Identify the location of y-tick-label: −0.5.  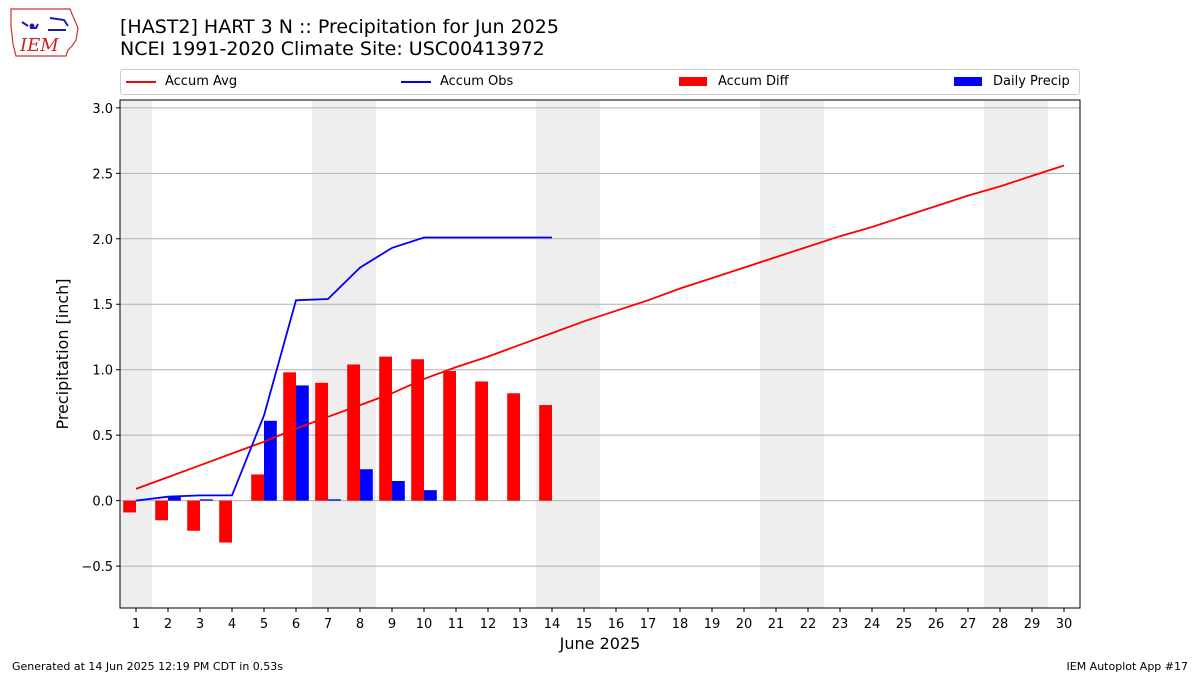
(97, 567).